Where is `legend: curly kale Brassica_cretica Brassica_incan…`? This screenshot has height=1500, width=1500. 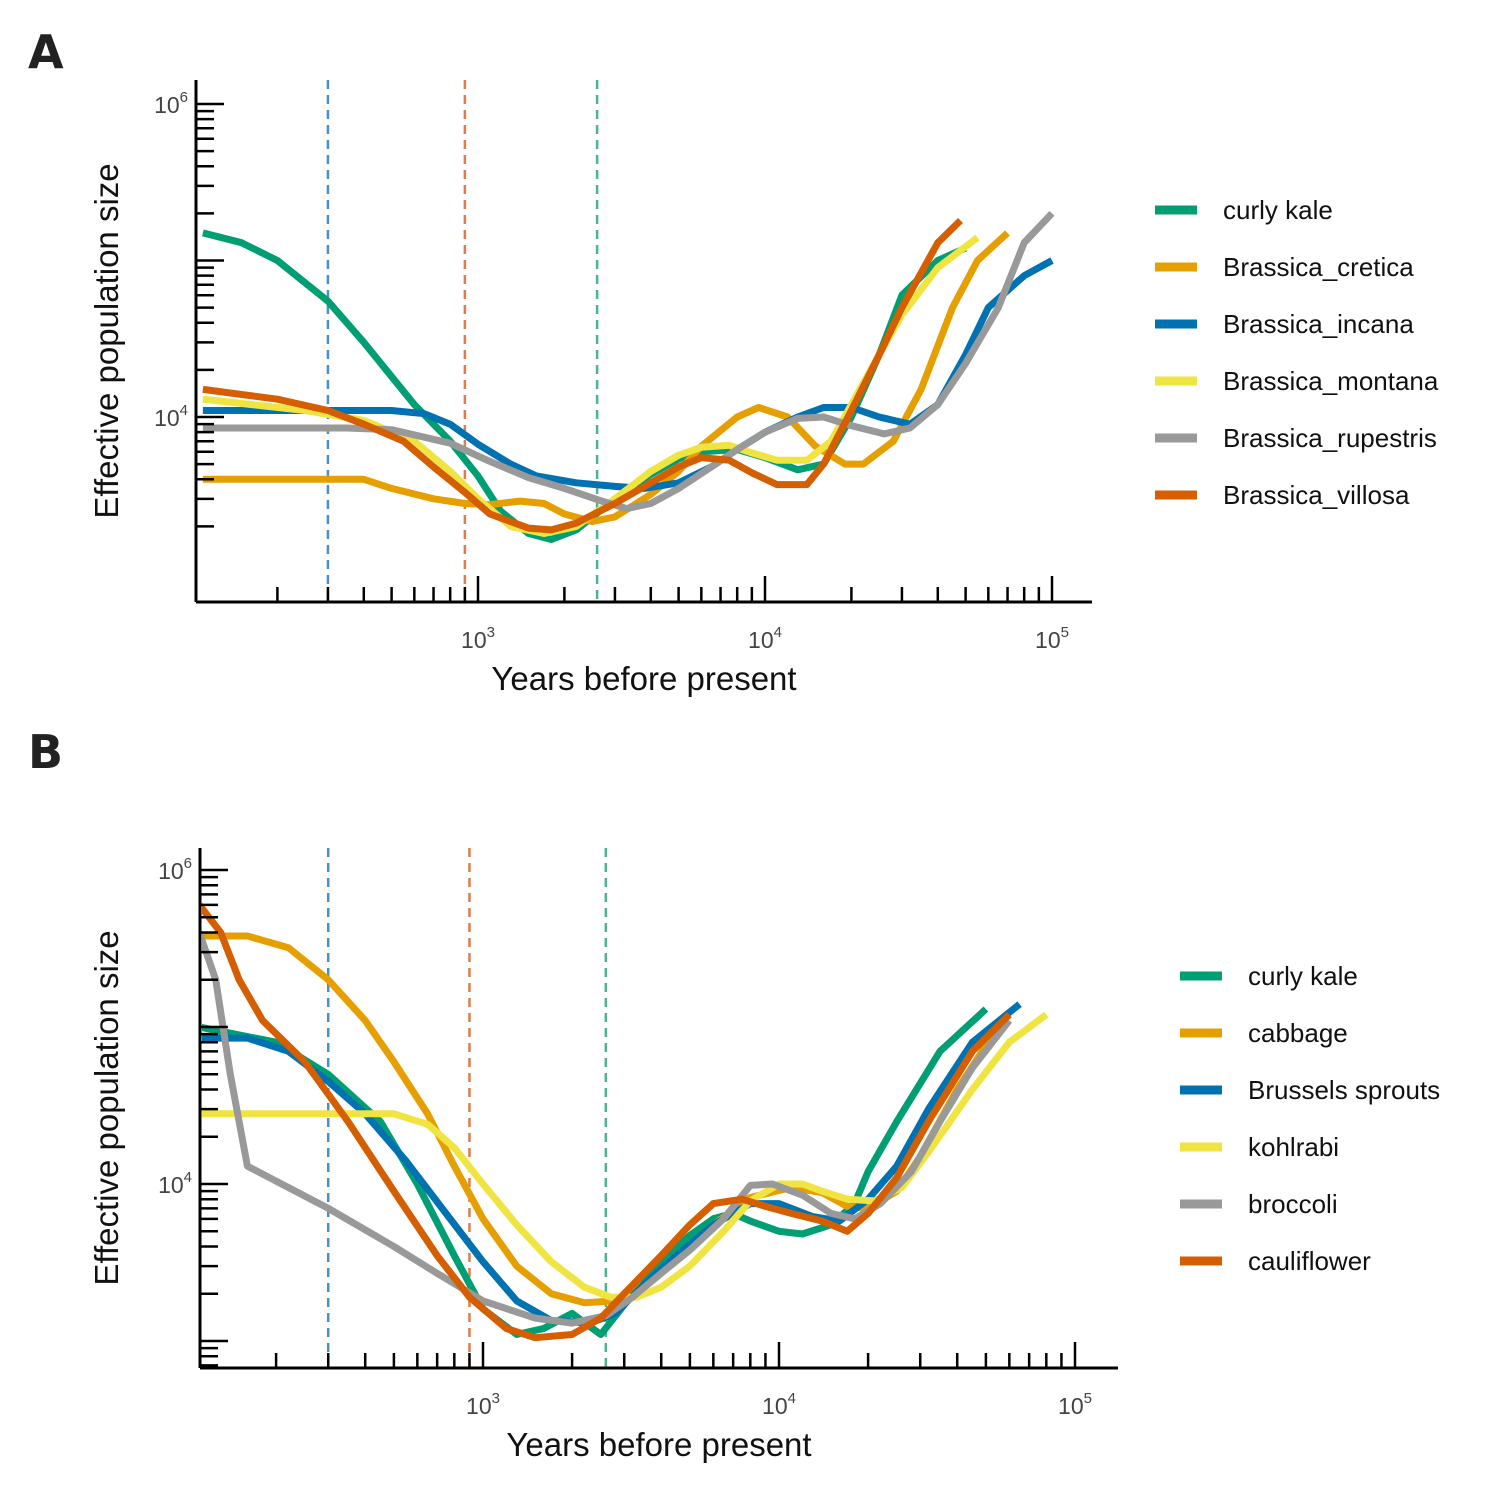 legend: curly kale Brassica_cretica Brassica_incan… is located at coordinates (1297, 352).